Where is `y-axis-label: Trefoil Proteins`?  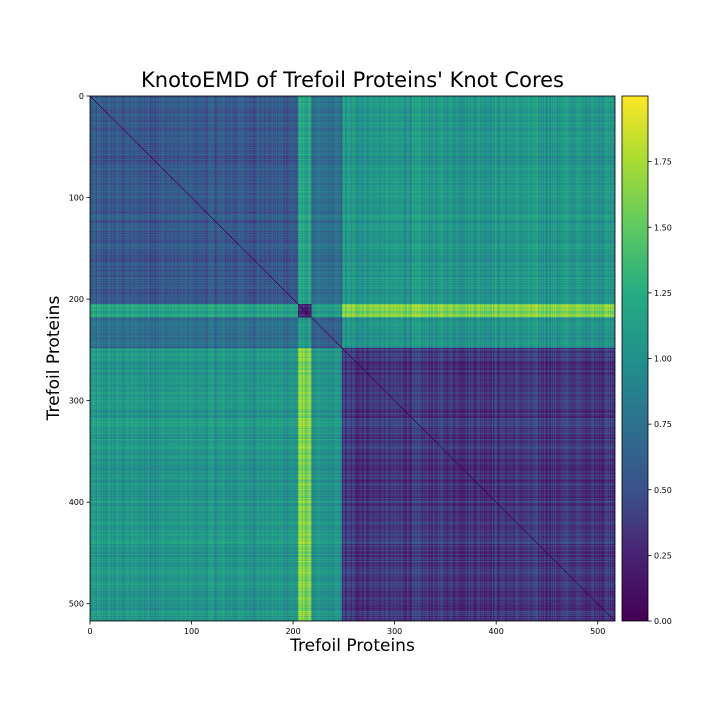 y-axis-label: Trefoil Proteins is located at coordinates (54, 358).